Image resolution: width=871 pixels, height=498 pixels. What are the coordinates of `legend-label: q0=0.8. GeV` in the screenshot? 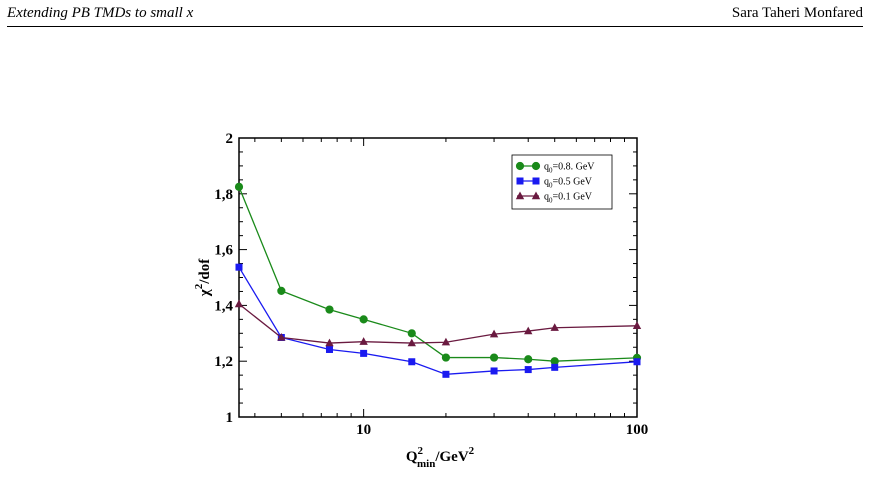 It's located at (569, 168).